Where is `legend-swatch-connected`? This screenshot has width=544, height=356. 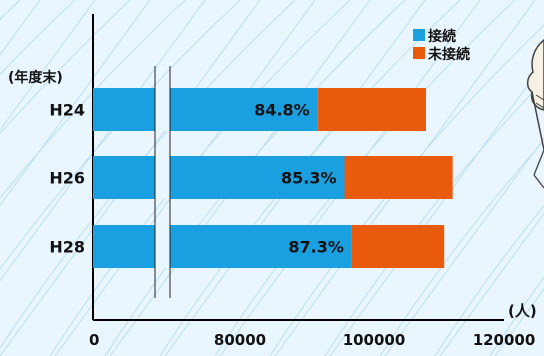 legend-swatch-connected is located at coordinates (419, 35).